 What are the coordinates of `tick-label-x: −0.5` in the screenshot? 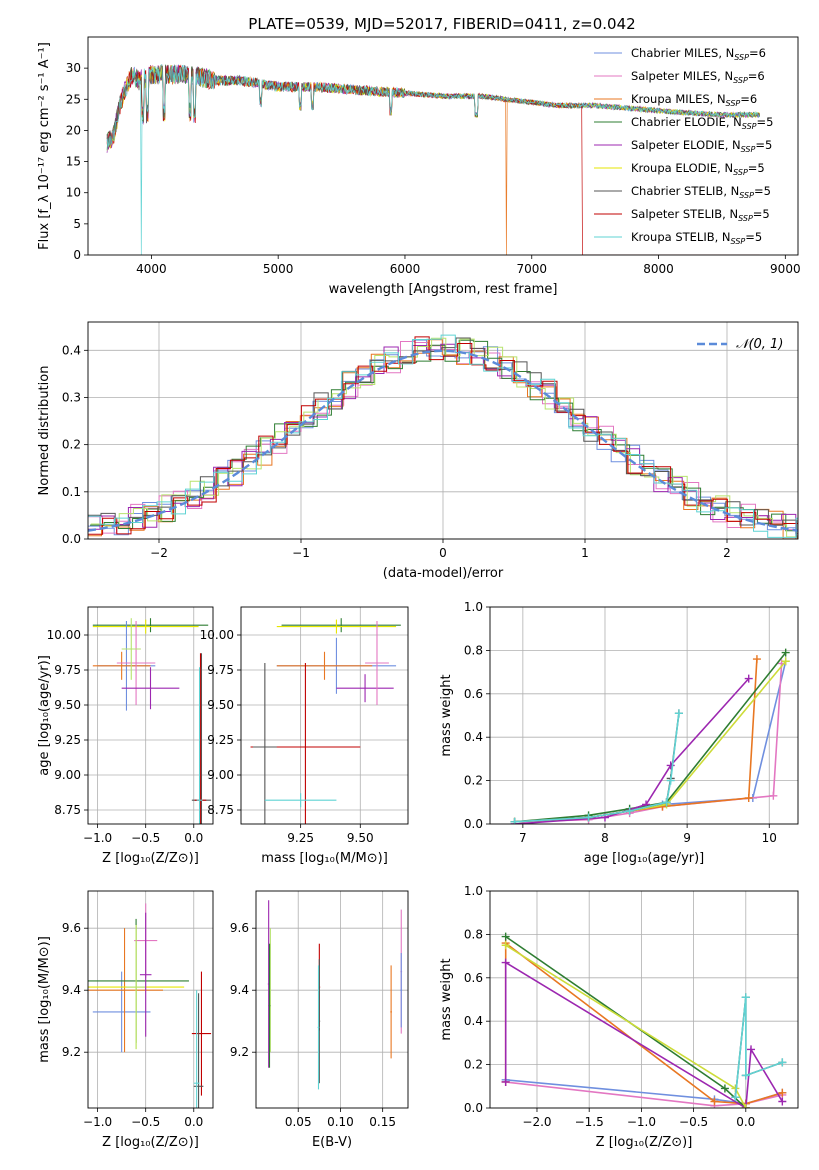 It's located at (693, 1122).